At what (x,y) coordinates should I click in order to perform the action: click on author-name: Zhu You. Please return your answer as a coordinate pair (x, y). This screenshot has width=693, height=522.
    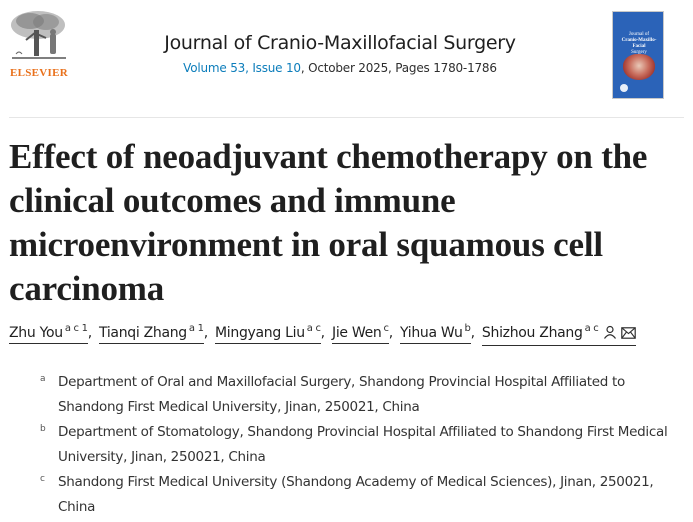
    Looking at the image, I should click on (36, 333).